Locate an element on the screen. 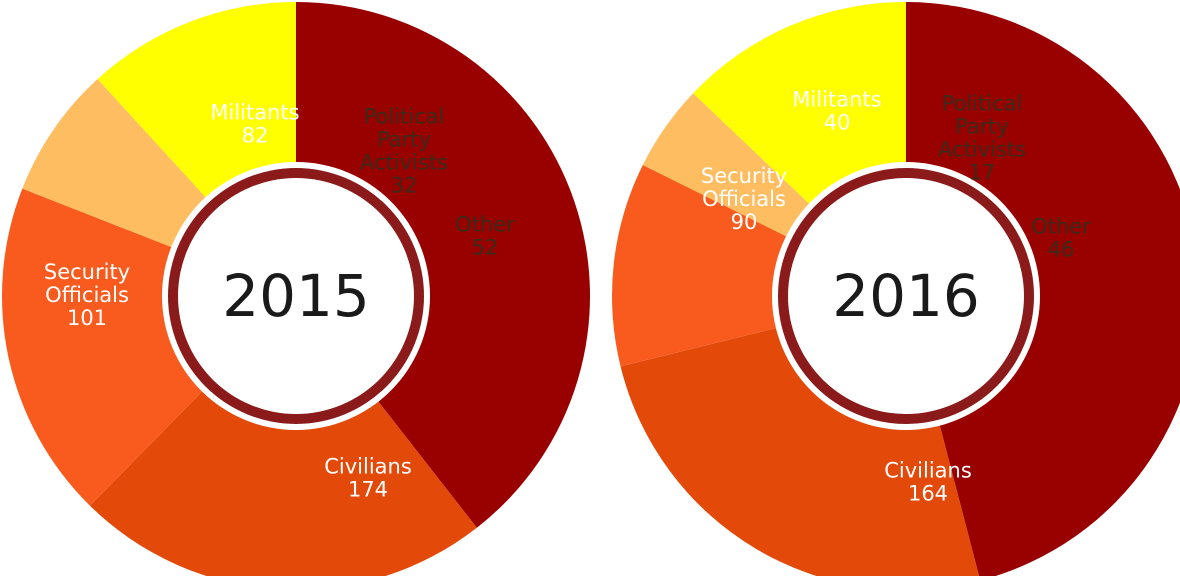 Image resolution: width=1180 pixels, height=576 pixels. slice-label-security-officials: Security Officials 101 is located at coordinates (87, 295).